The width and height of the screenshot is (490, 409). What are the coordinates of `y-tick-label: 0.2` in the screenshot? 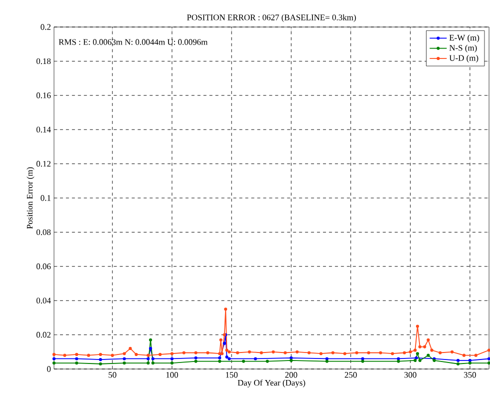 It's located at (45, 27).